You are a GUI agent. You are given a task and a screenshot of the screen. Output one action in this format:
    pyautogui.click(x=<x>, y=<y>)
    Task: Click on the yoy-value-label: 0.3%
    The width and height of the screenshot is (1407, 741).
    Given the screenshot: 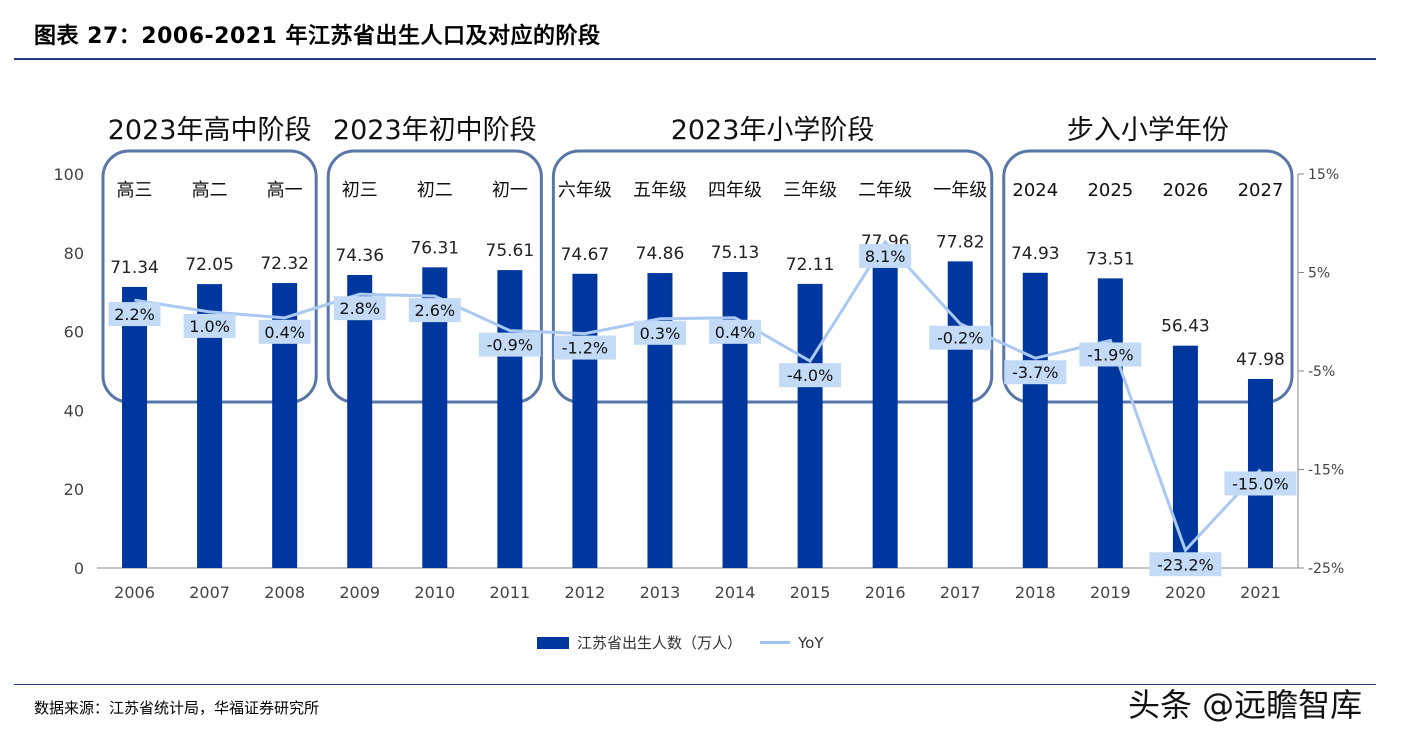 What is the action you would take?
    pyautogui.click(x=660, y=333)
    